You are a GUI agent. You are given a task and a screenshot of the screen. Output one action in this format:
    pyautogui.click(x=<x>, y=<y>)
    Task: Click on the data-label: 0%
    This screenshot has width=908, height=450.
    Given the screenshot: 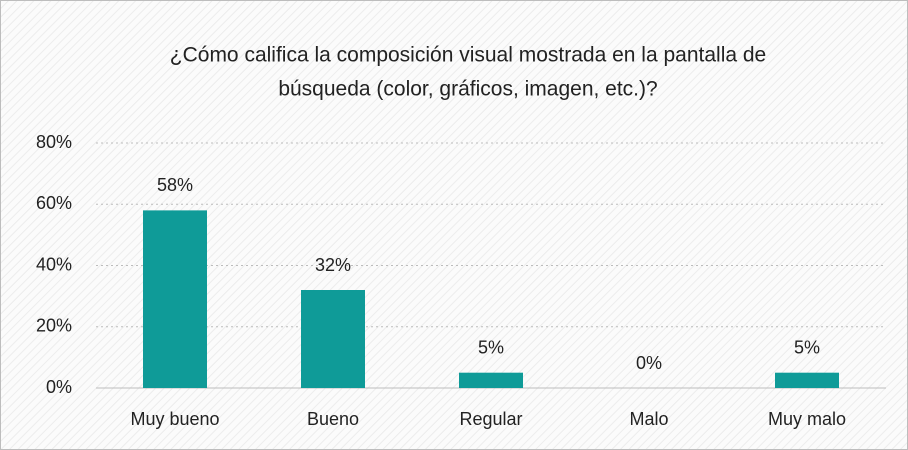 What is the action you would take?
    pyautogui.click(x=649, y=363)
    